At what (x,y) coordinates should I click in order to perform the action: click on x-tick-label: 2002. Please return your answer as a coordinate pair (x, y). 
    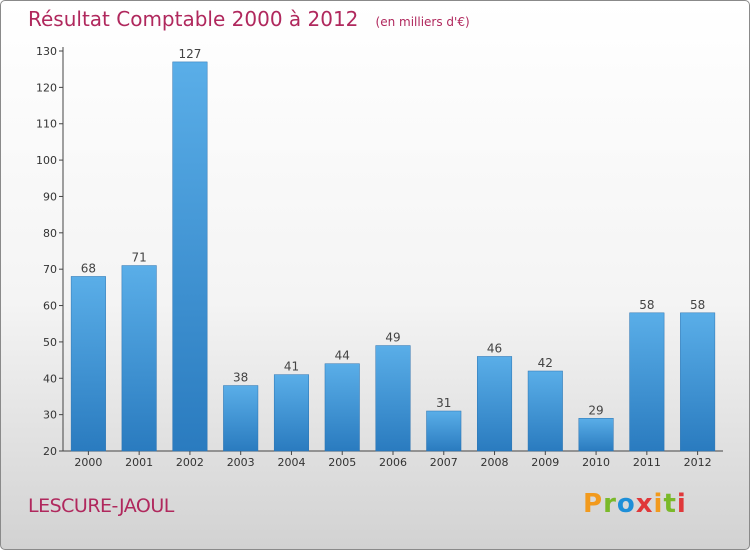
    Looking at the image, I should click on (190, 462).